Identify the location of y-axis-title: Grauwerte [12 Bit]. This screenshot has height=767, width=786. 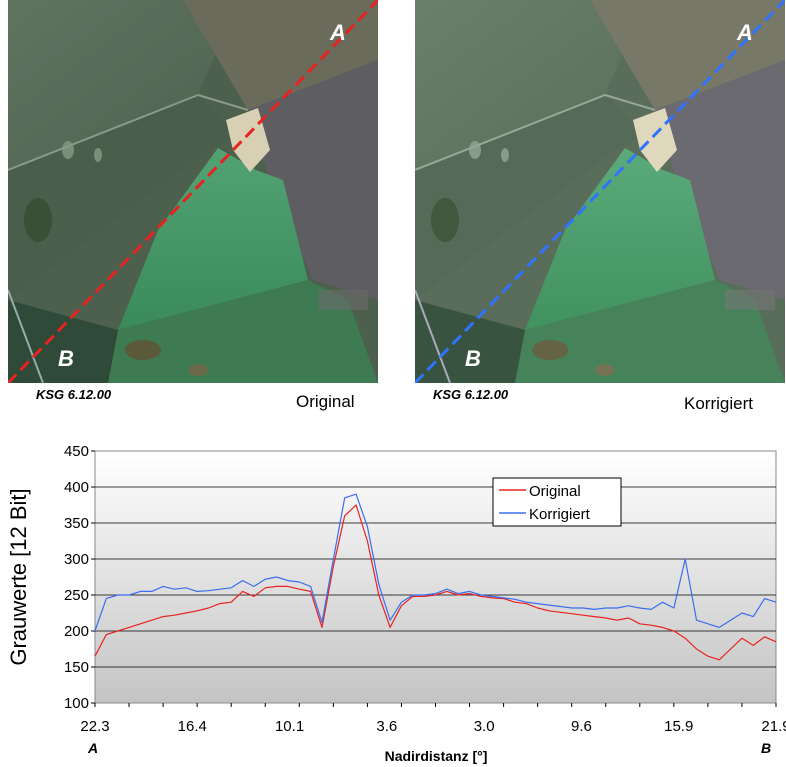
(18, 576).